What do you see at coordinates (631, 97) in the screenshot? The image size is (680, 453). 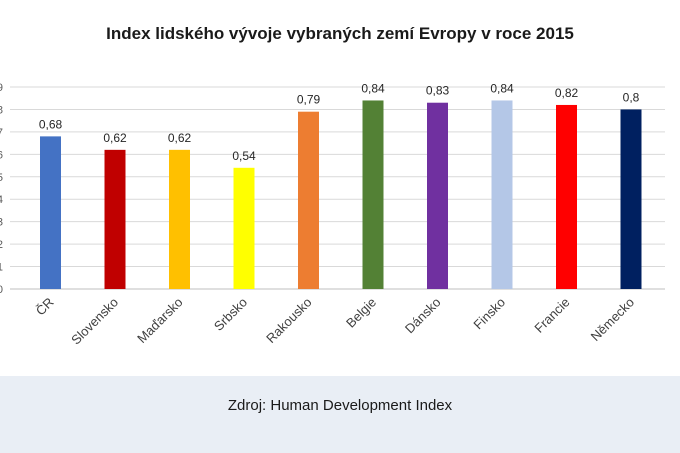 I see `data-label: 0,8` at bounding box center [631, 97].